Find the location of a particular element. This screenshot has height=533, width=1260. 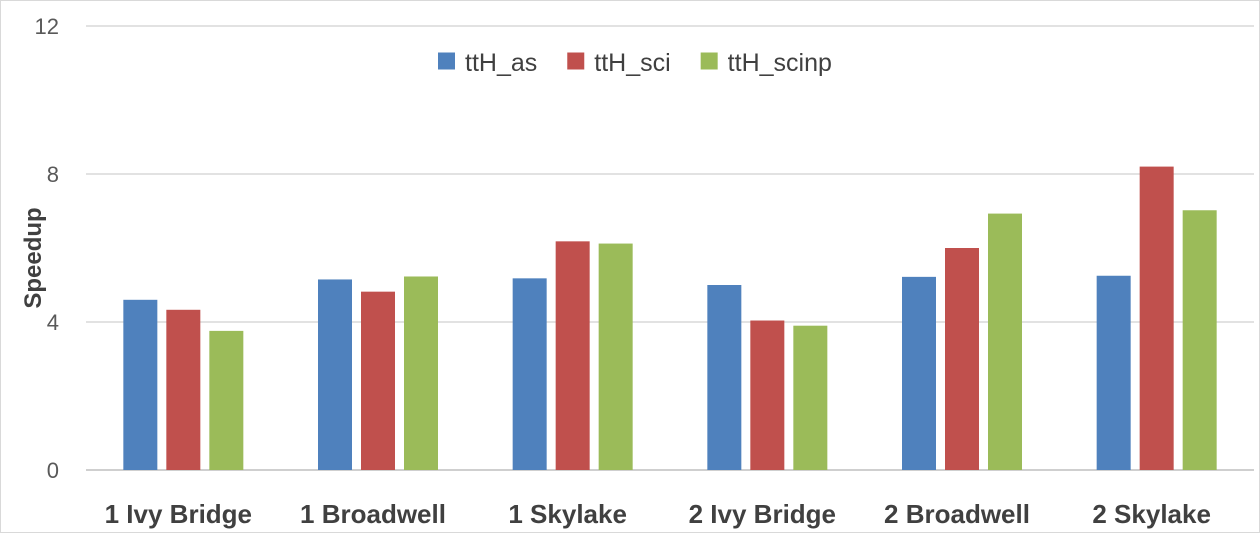

y-tick-label: 0 is located at coordinates (53, 470).